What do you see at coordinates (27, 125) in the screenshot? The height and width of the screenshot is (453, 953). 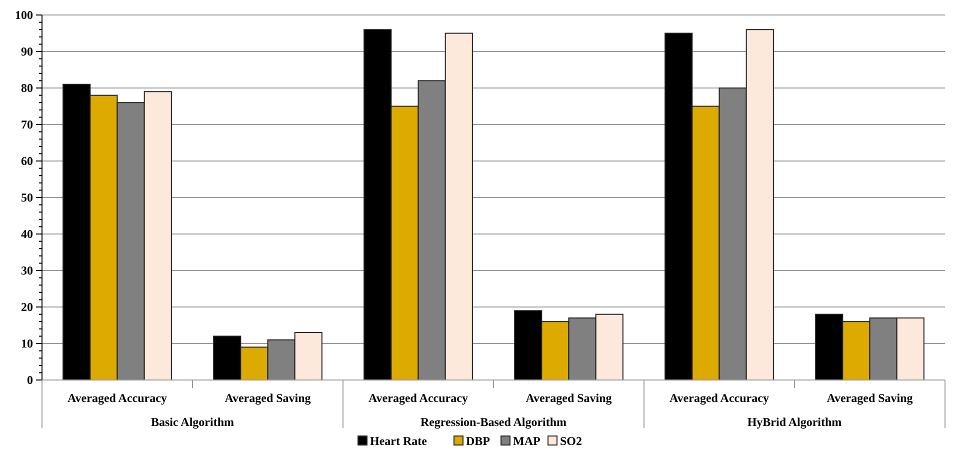 I see `y-tick-label: 70` at bounding box center [27, 125].